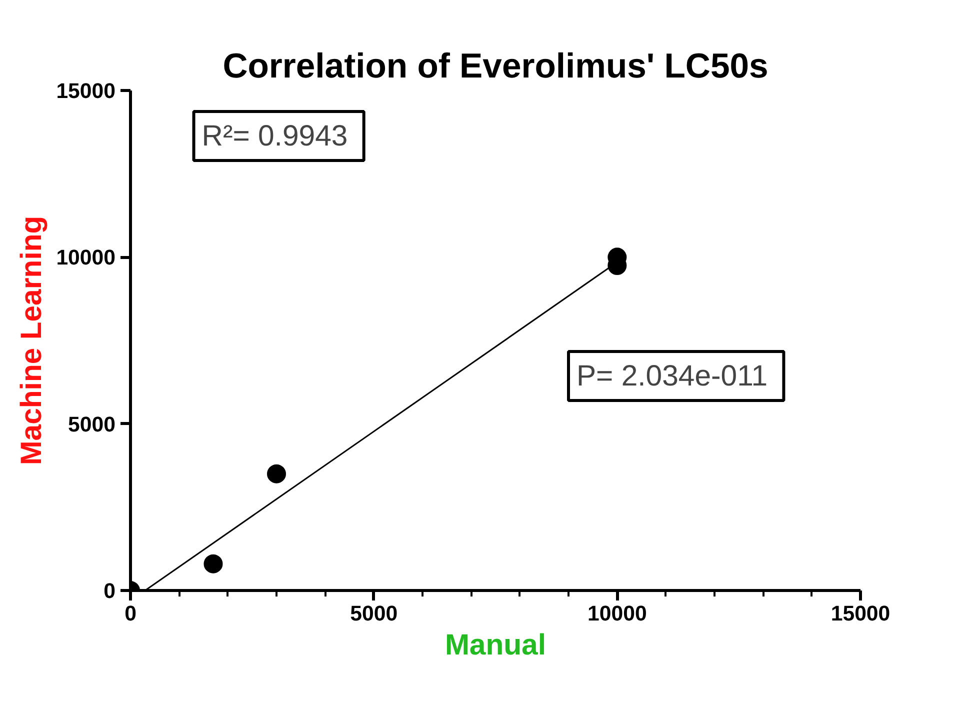 This screenshot has height=718, width=961. I want to click on y-tick-label: 0, so click(110, 591).